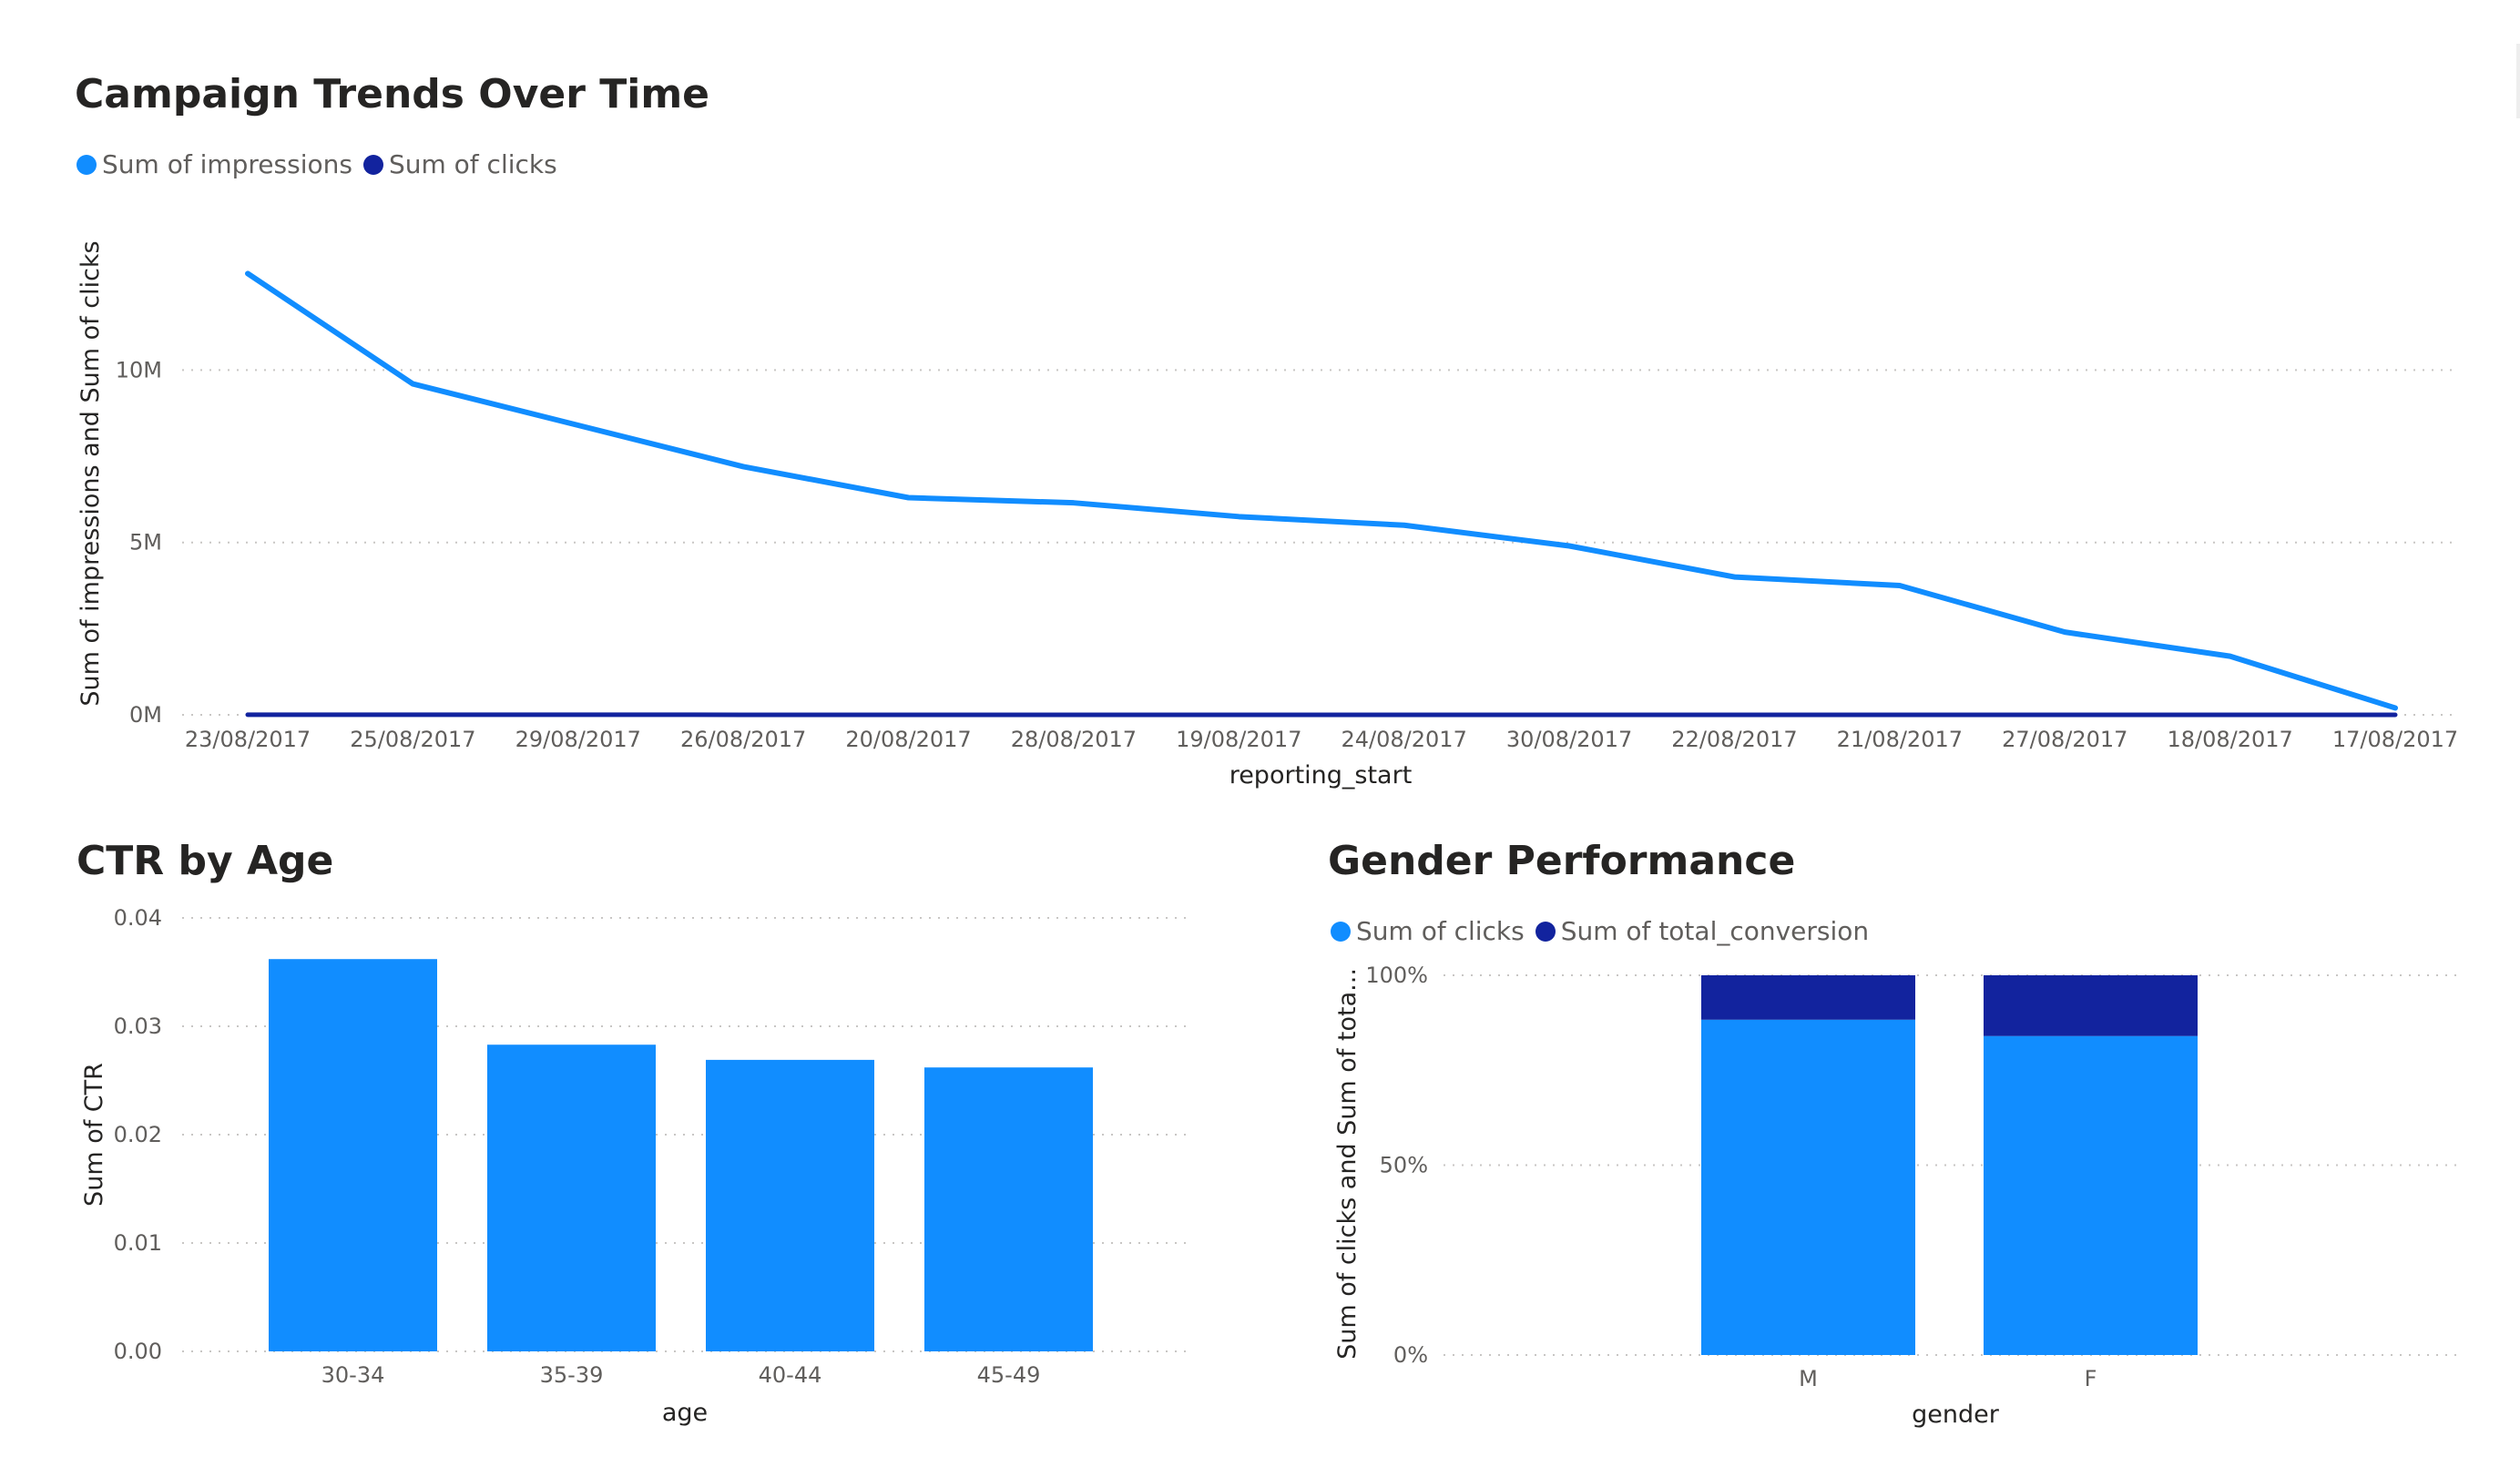  Describe the element at coordinates (1440, 931) in the screenshot. I see `legend-label-gender-clicks: Sum of clicks` at that location.